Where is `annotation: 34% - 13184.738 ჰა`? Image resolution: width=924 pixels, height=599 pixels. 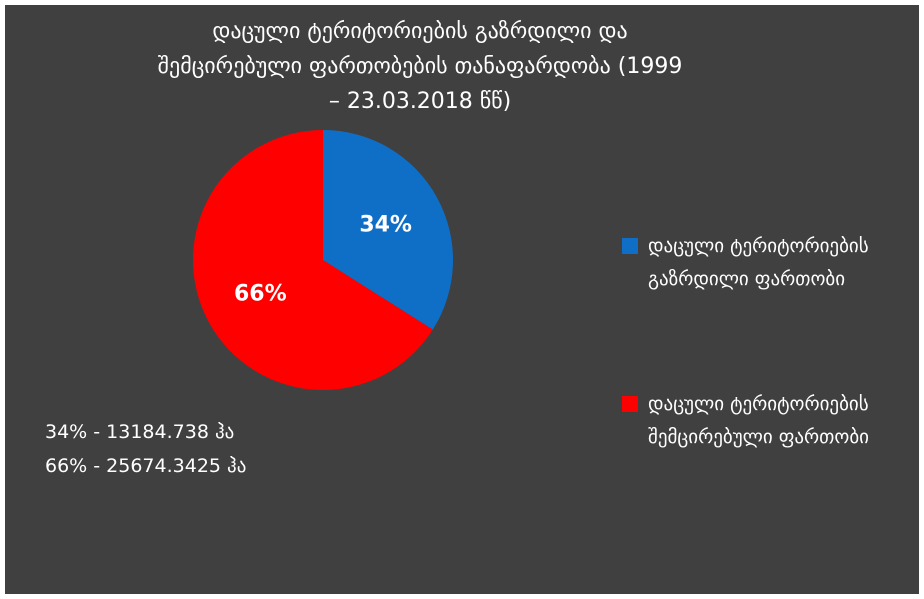
annotation: 34% - 13184.738 ჰა is located at coordinates (140, 432).